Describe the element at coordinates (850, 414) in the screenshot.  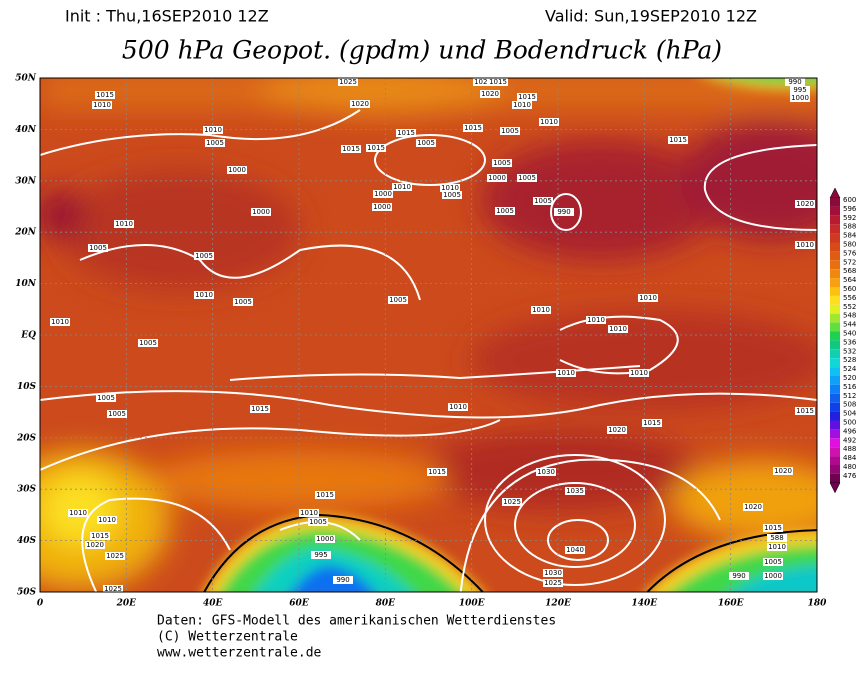
I see `colorbar-label: 504` at that location.